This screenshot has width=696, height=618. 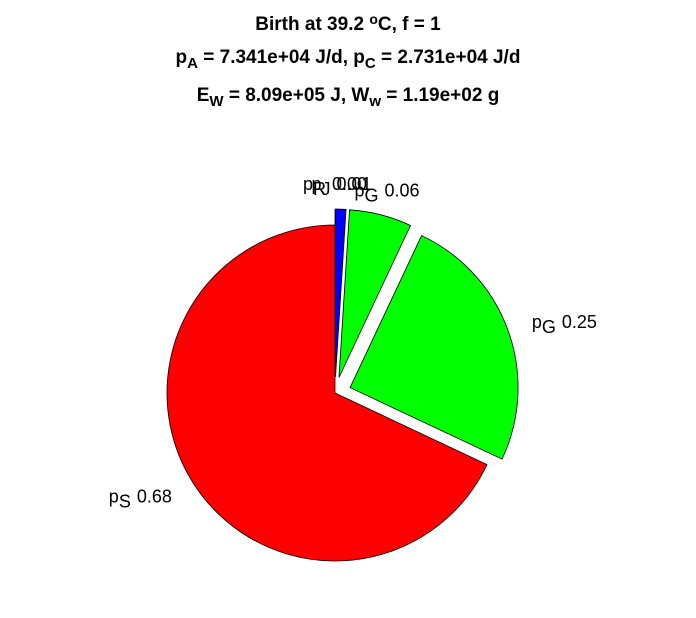 I want to click on title-text: = 7.341e+04 J/d, p, so click(x=281, y=57).